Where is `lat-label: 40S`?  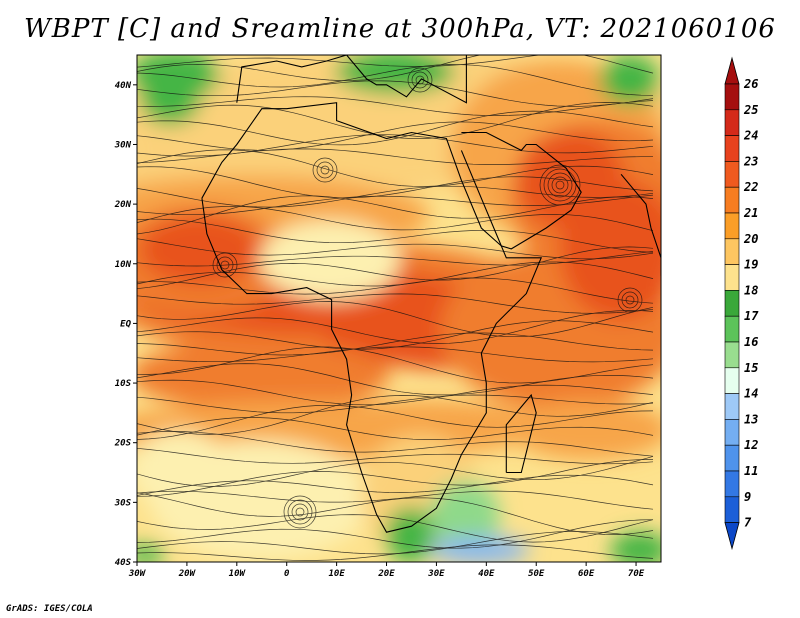
lat-label: 40S is located at coordinates (123, 563).